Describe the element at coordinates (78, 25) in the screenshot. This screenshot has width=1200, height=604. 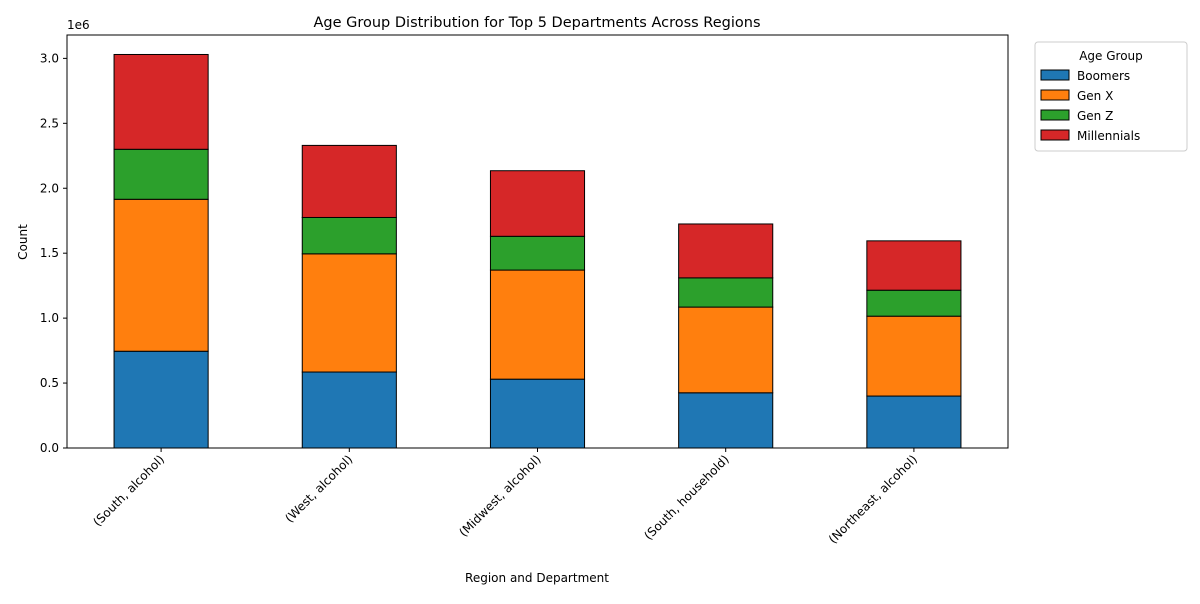
I see `y-offset-label: 1e6` at that location.